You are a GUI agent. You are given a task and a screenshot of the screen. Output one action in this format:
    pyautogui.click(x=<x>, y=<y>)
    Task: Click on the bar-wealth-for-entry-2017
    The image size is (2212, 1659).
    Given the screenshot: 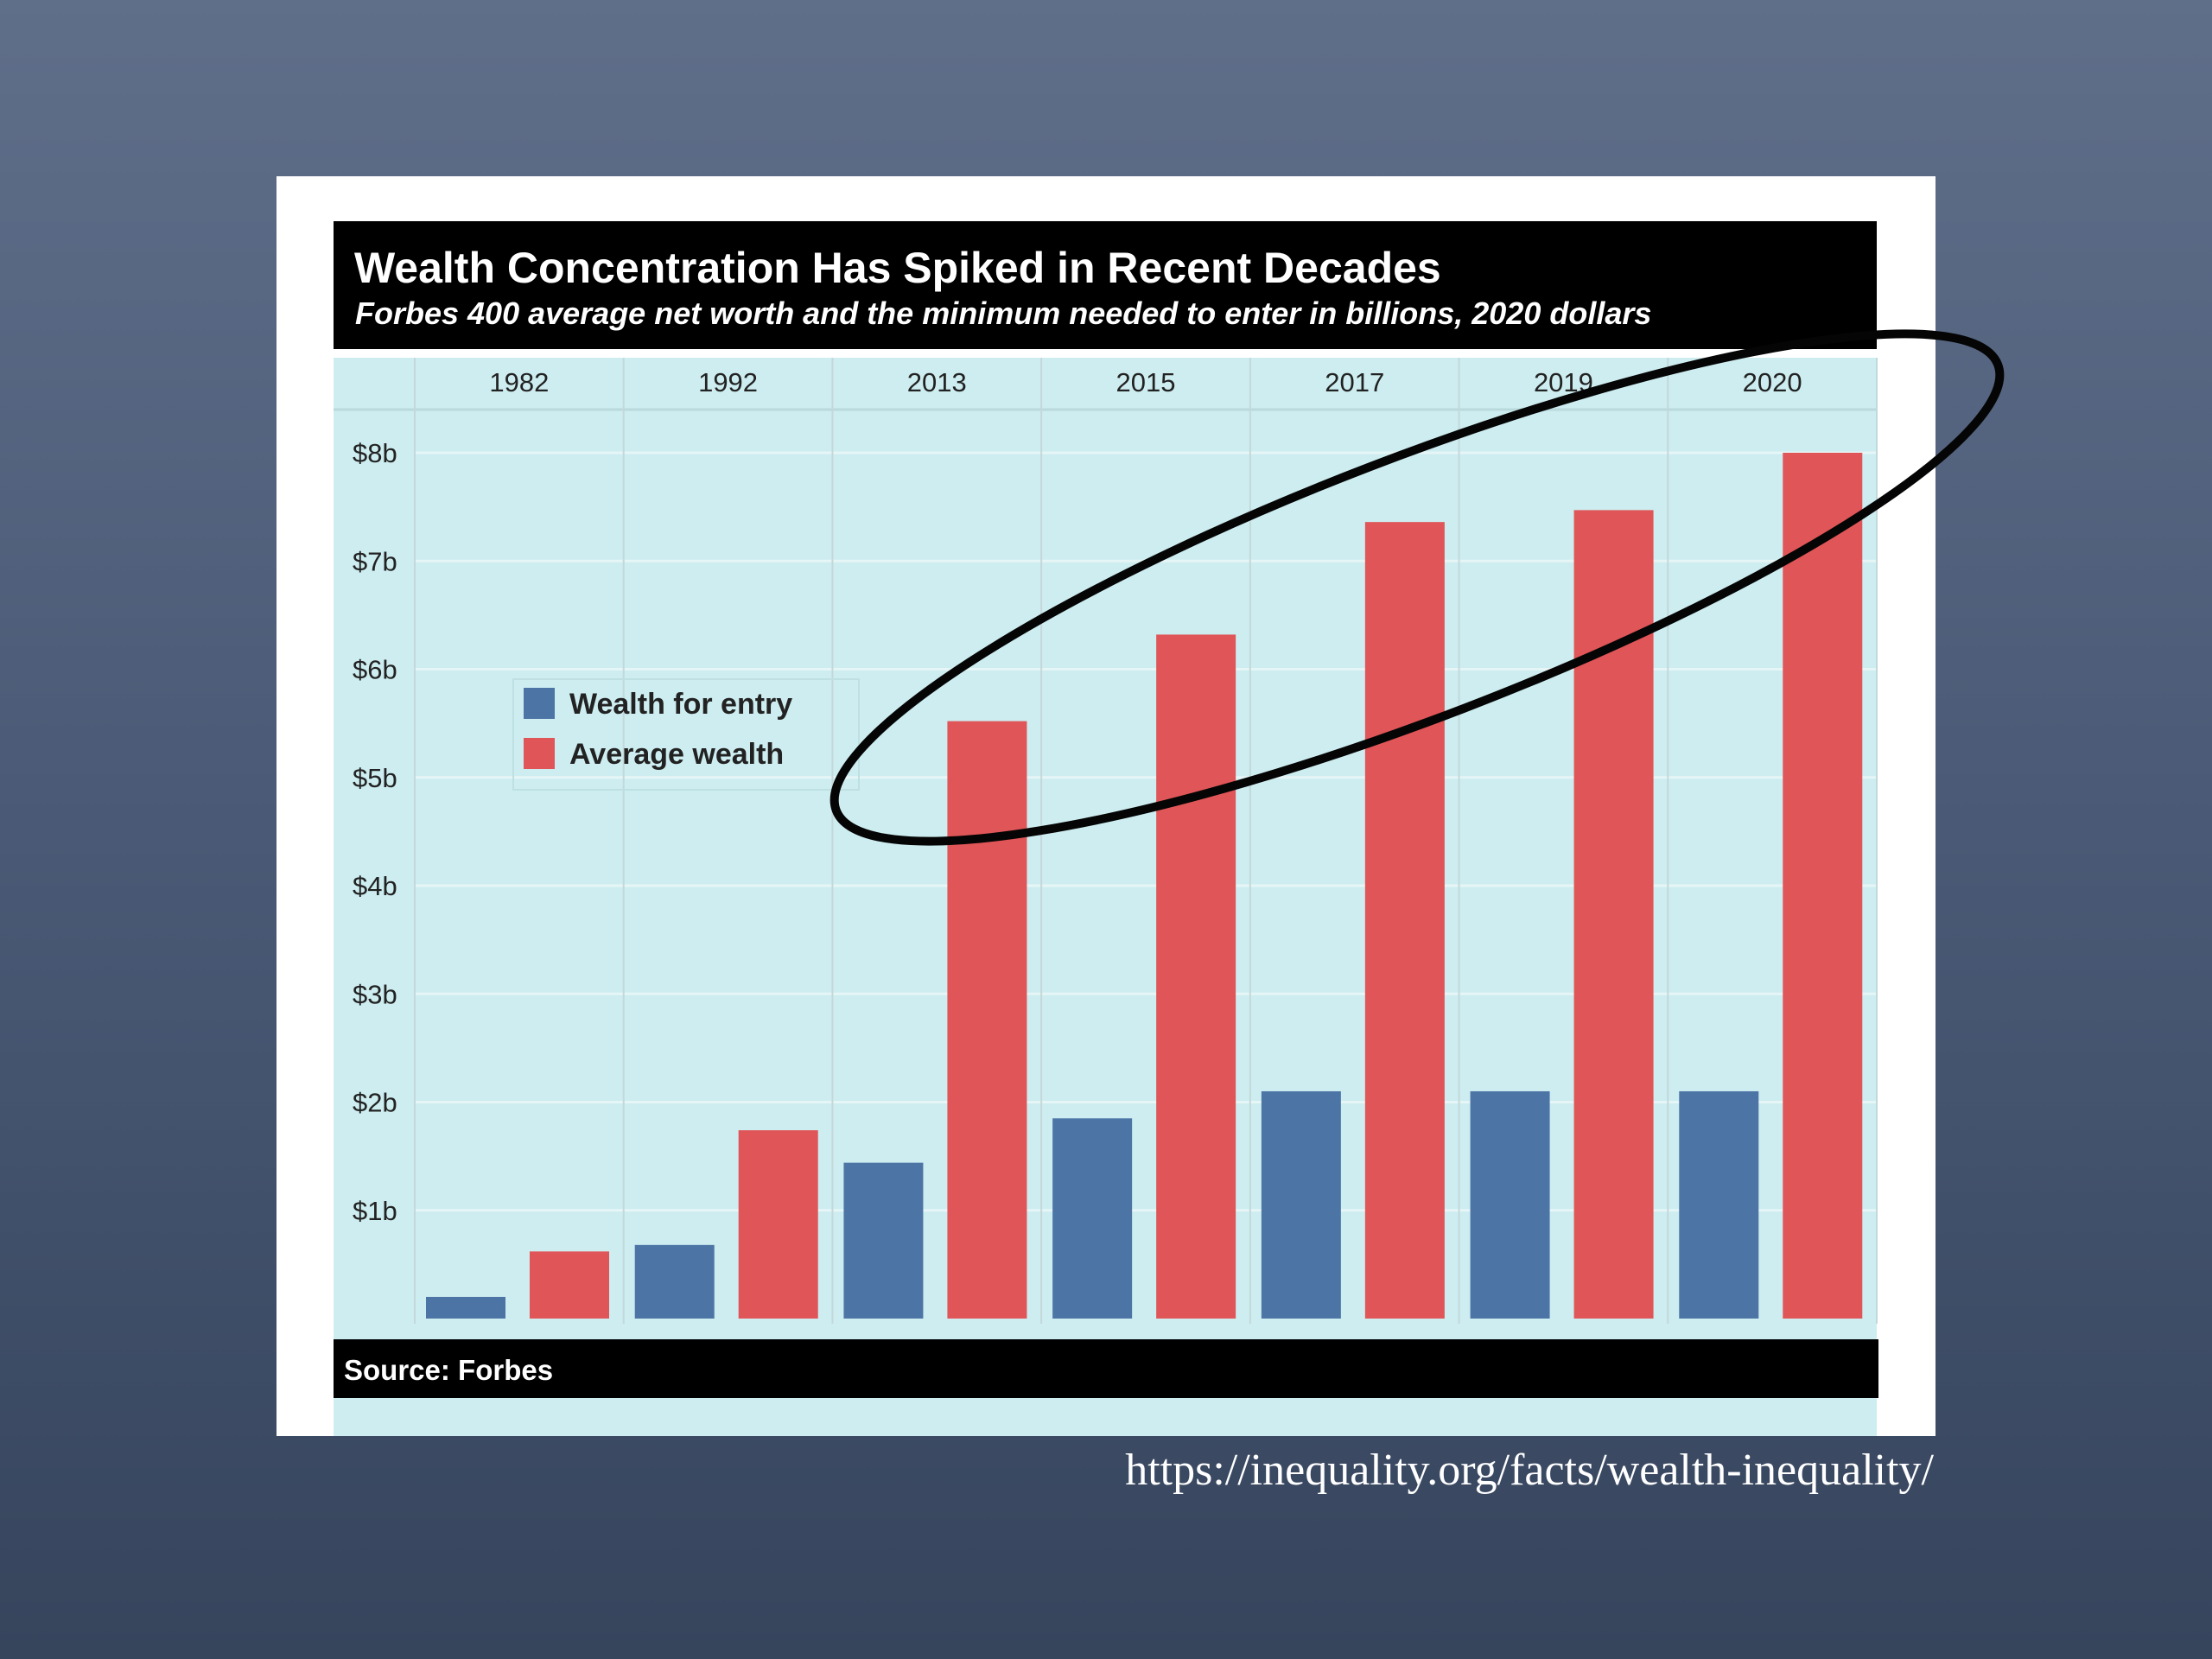 What is the action you would take?
    pyautogui.click(x=1301, y=1204)
    